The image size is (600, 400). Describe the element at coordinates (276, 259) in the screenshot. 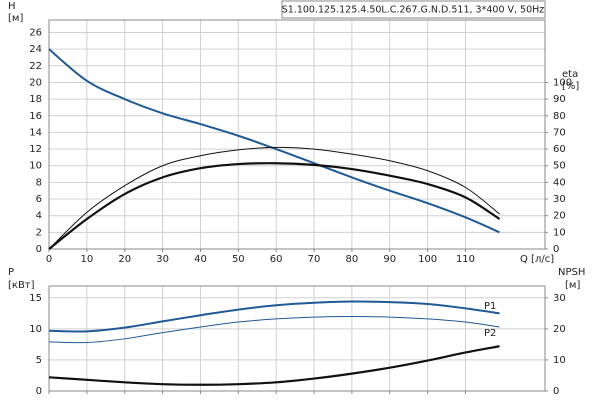

I see `x-tick-label: 60` at that location.